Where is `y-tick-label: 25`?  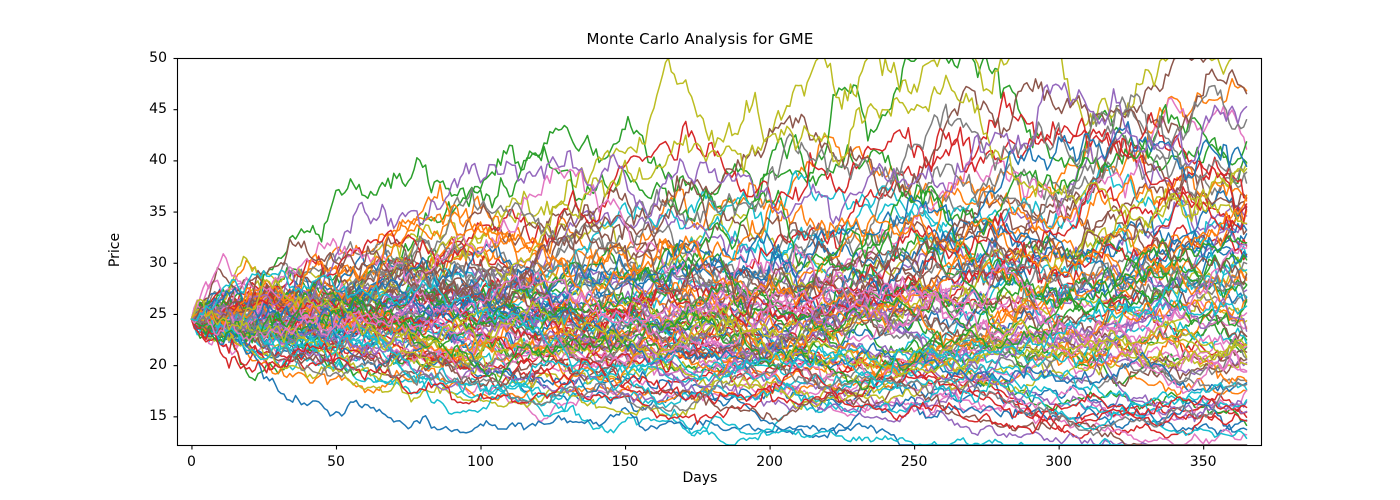
y-tick-label: 25 is located at coordinates (158, 313).